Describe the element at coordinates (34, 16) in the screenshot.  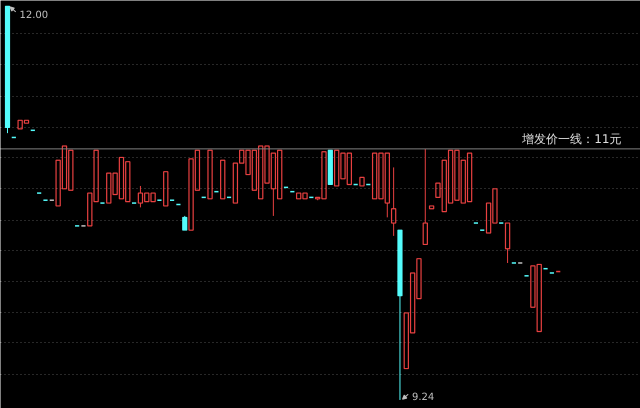
I see `annotation: 12.00` at that location.